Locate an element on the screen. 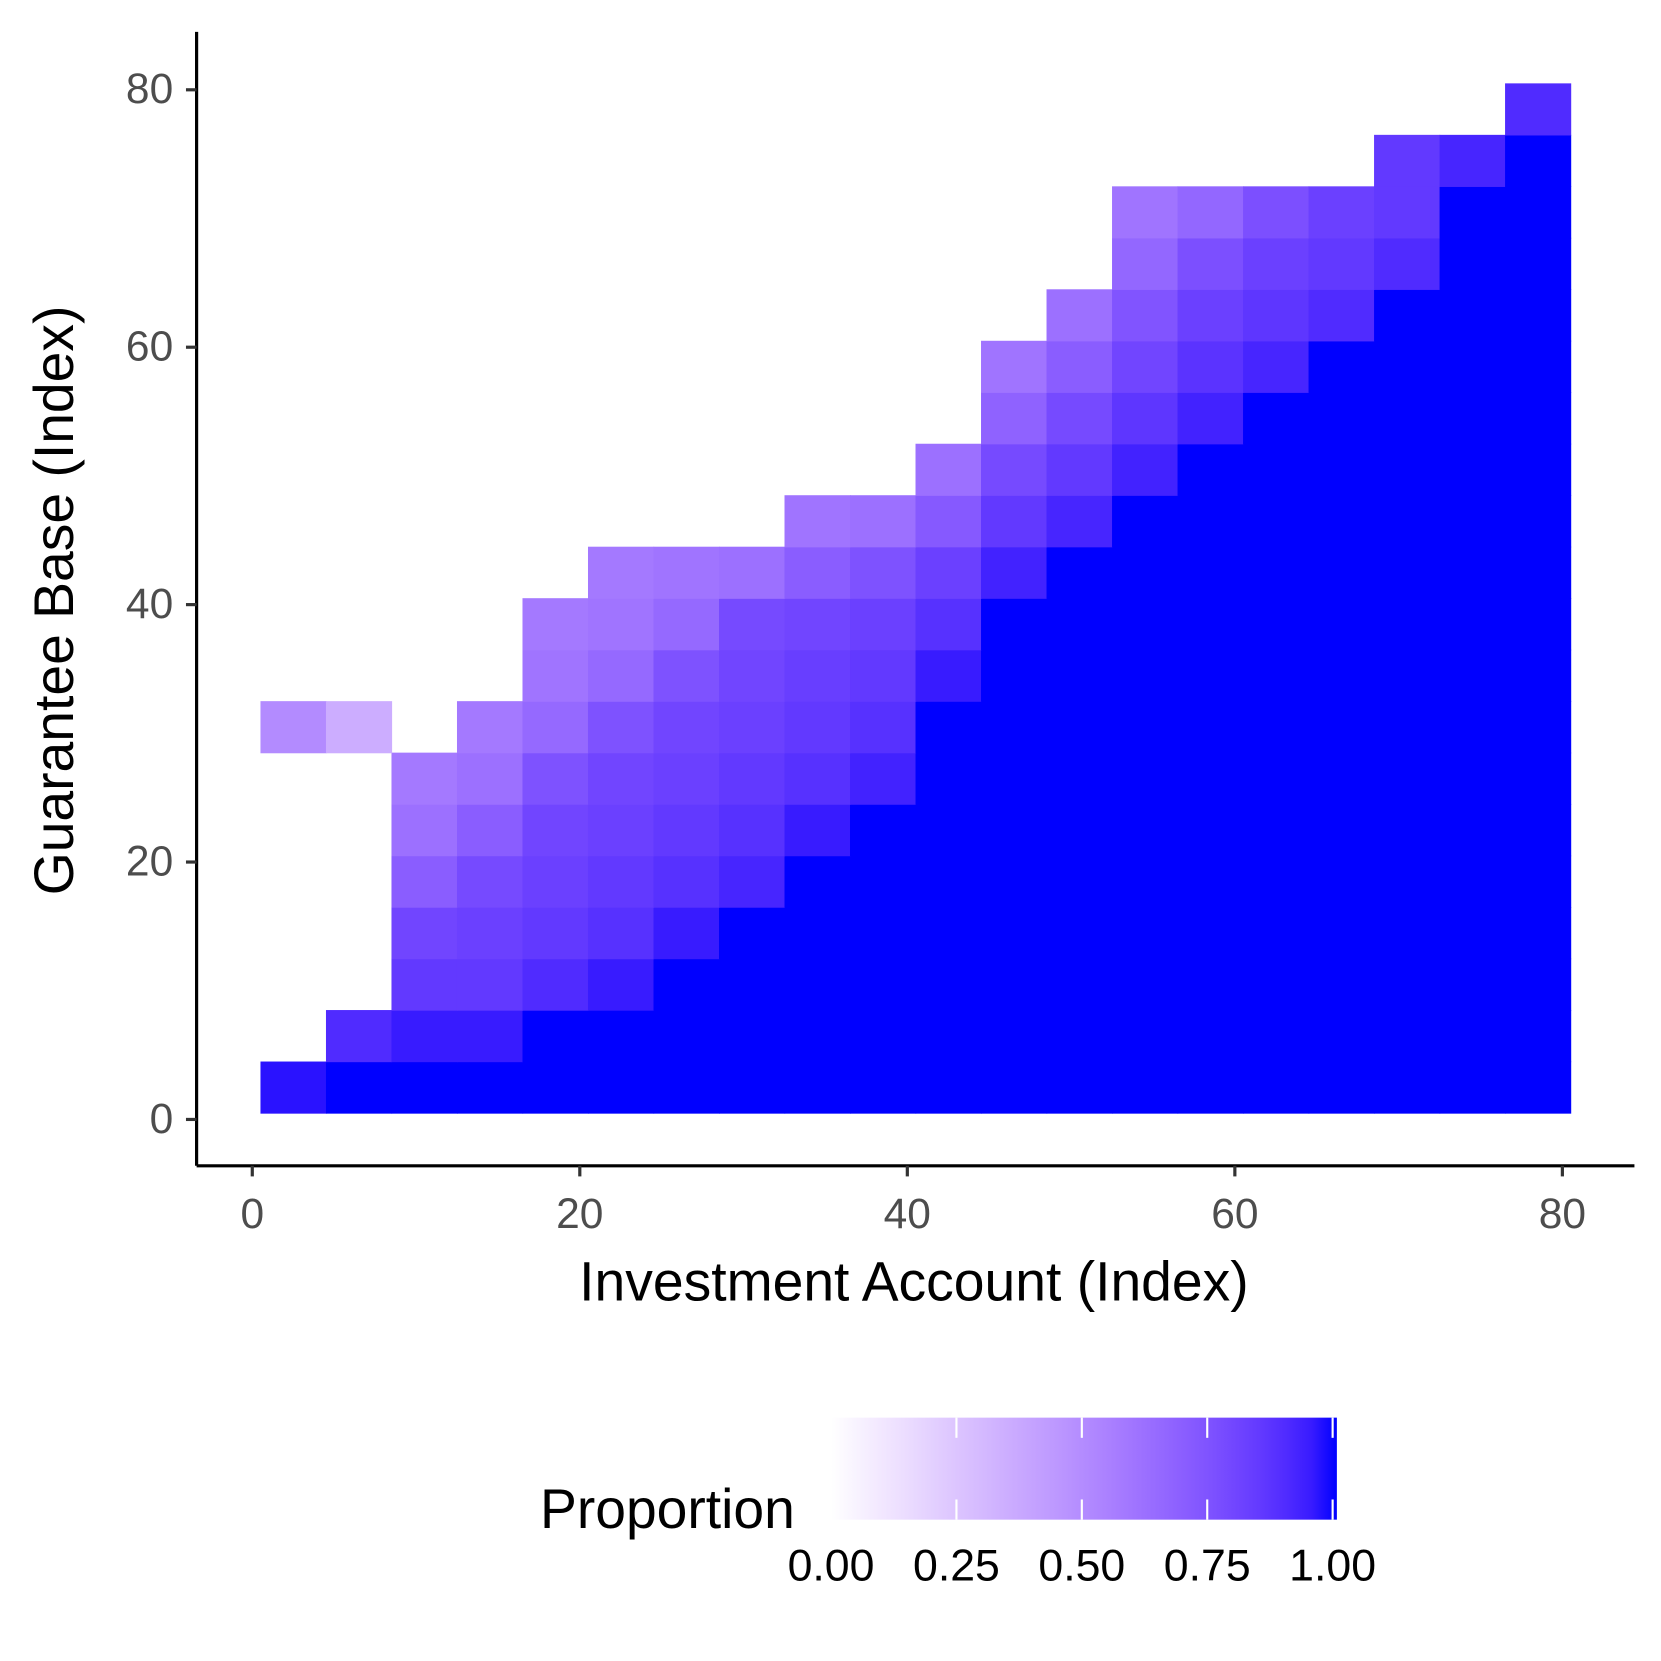  x-tick-label: 80 is located at coordinates (1562, 1214).